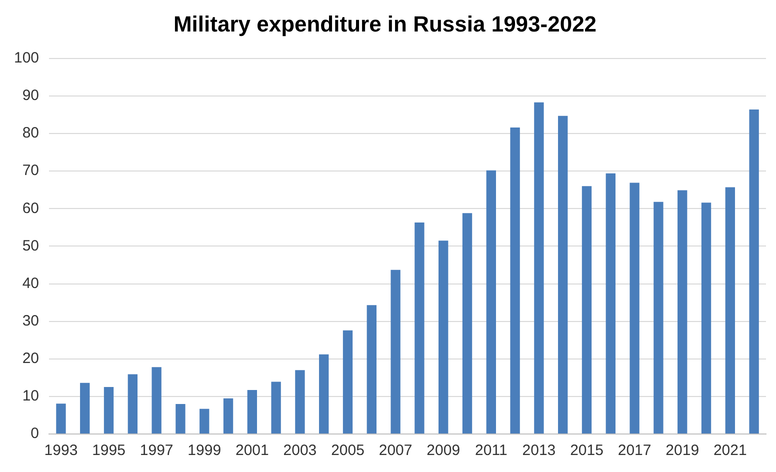 The width and height of the screenshot is (776, 472). Describe the element at coordinates (31, 359) in the screenshot. I see `y-tick-label: 20` at that location.